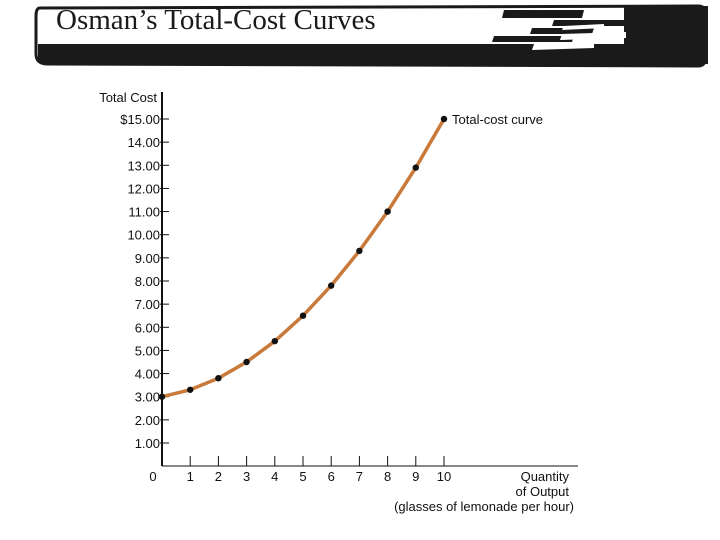  What do you see at coordinates (497, 119) in the screenshot?
I see `series-label: Total-cost curve` at bounding box center [497, 119].